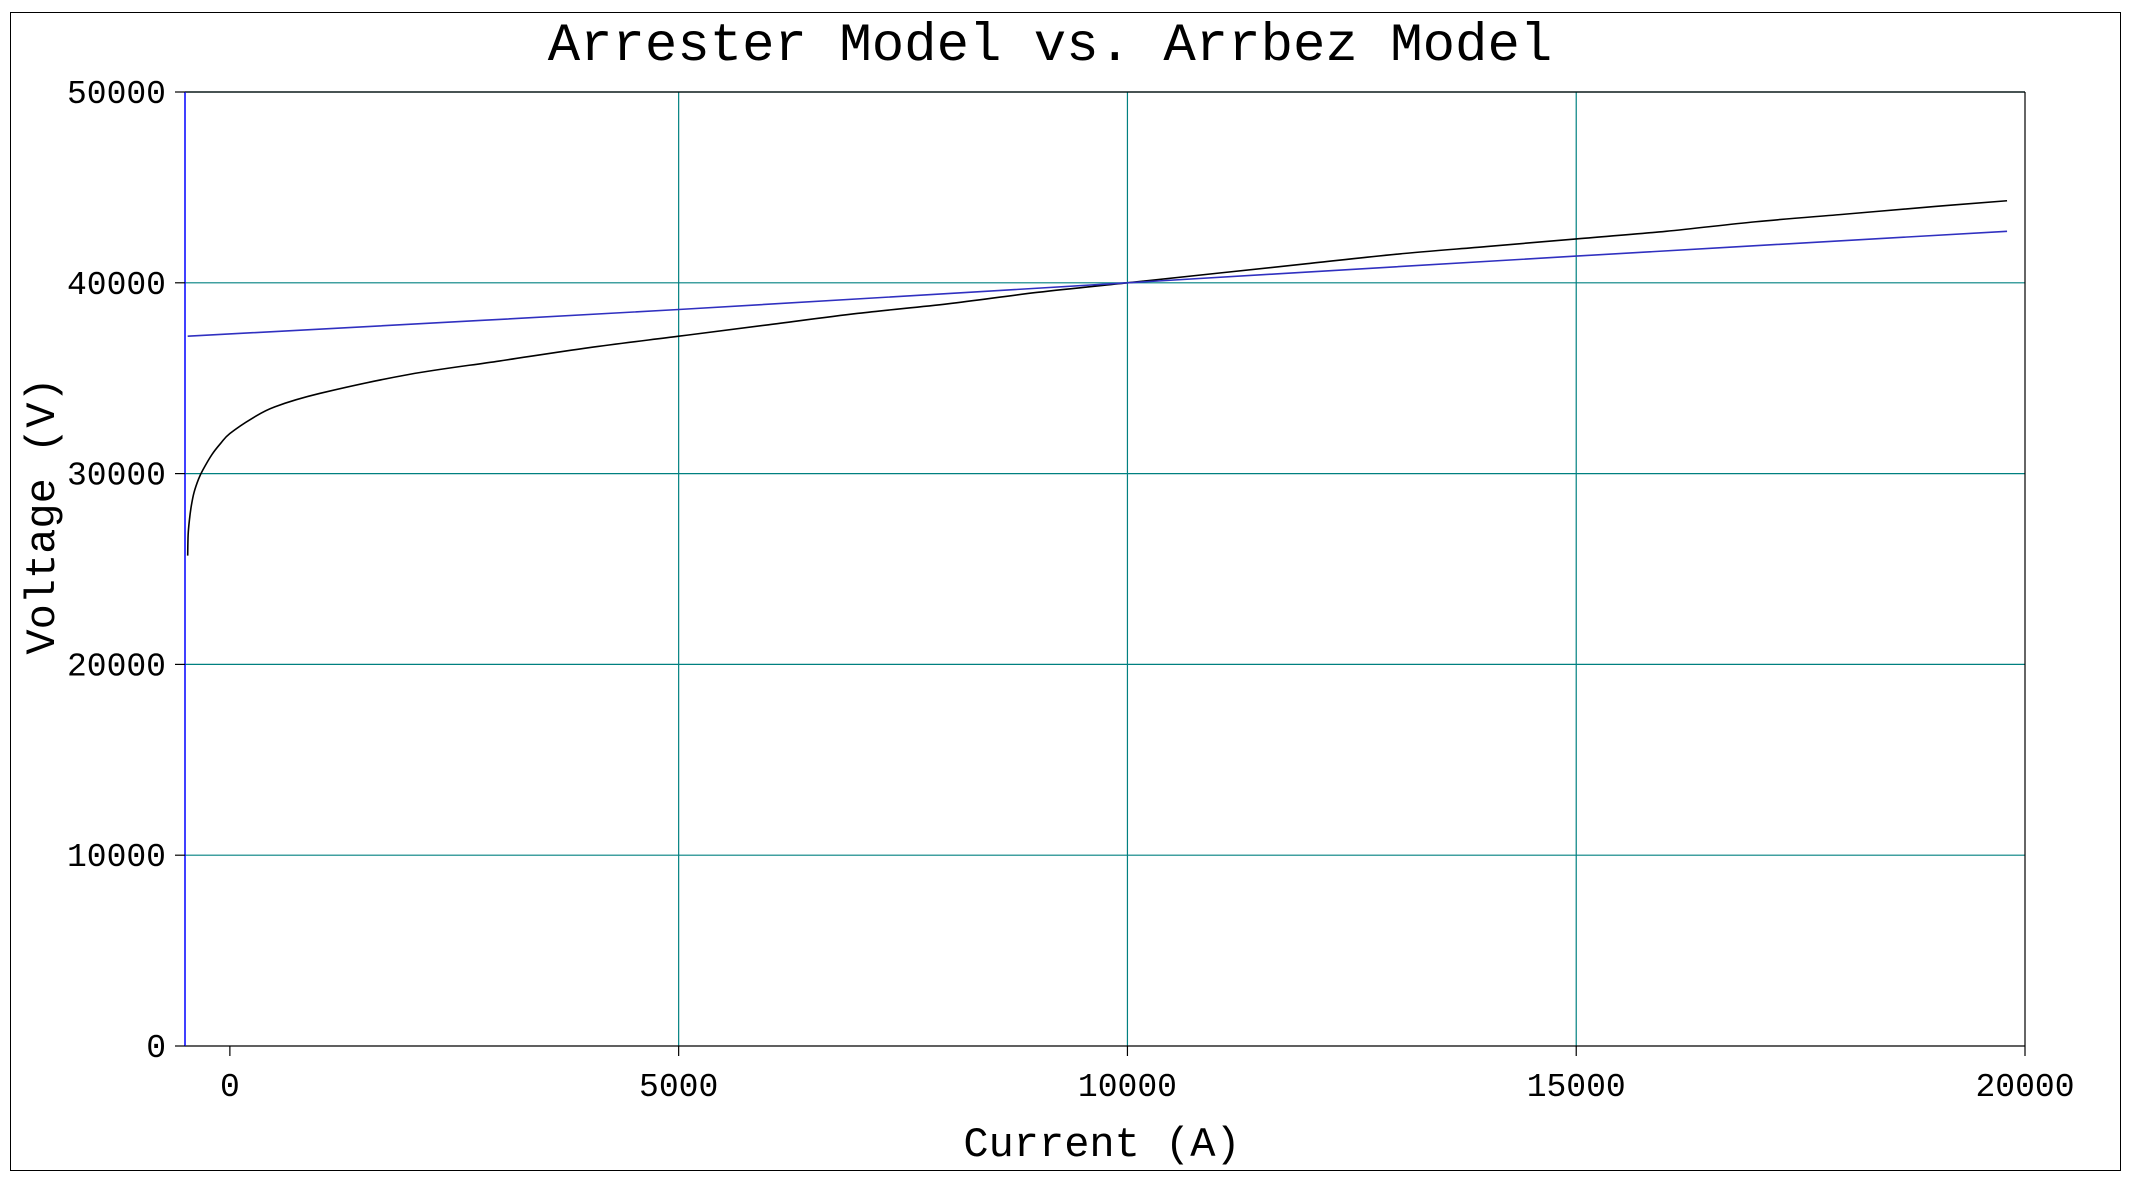 This screenshot has width=2131, height=1179. I want to click on y-tick-label: 50000, so click(116, 94).